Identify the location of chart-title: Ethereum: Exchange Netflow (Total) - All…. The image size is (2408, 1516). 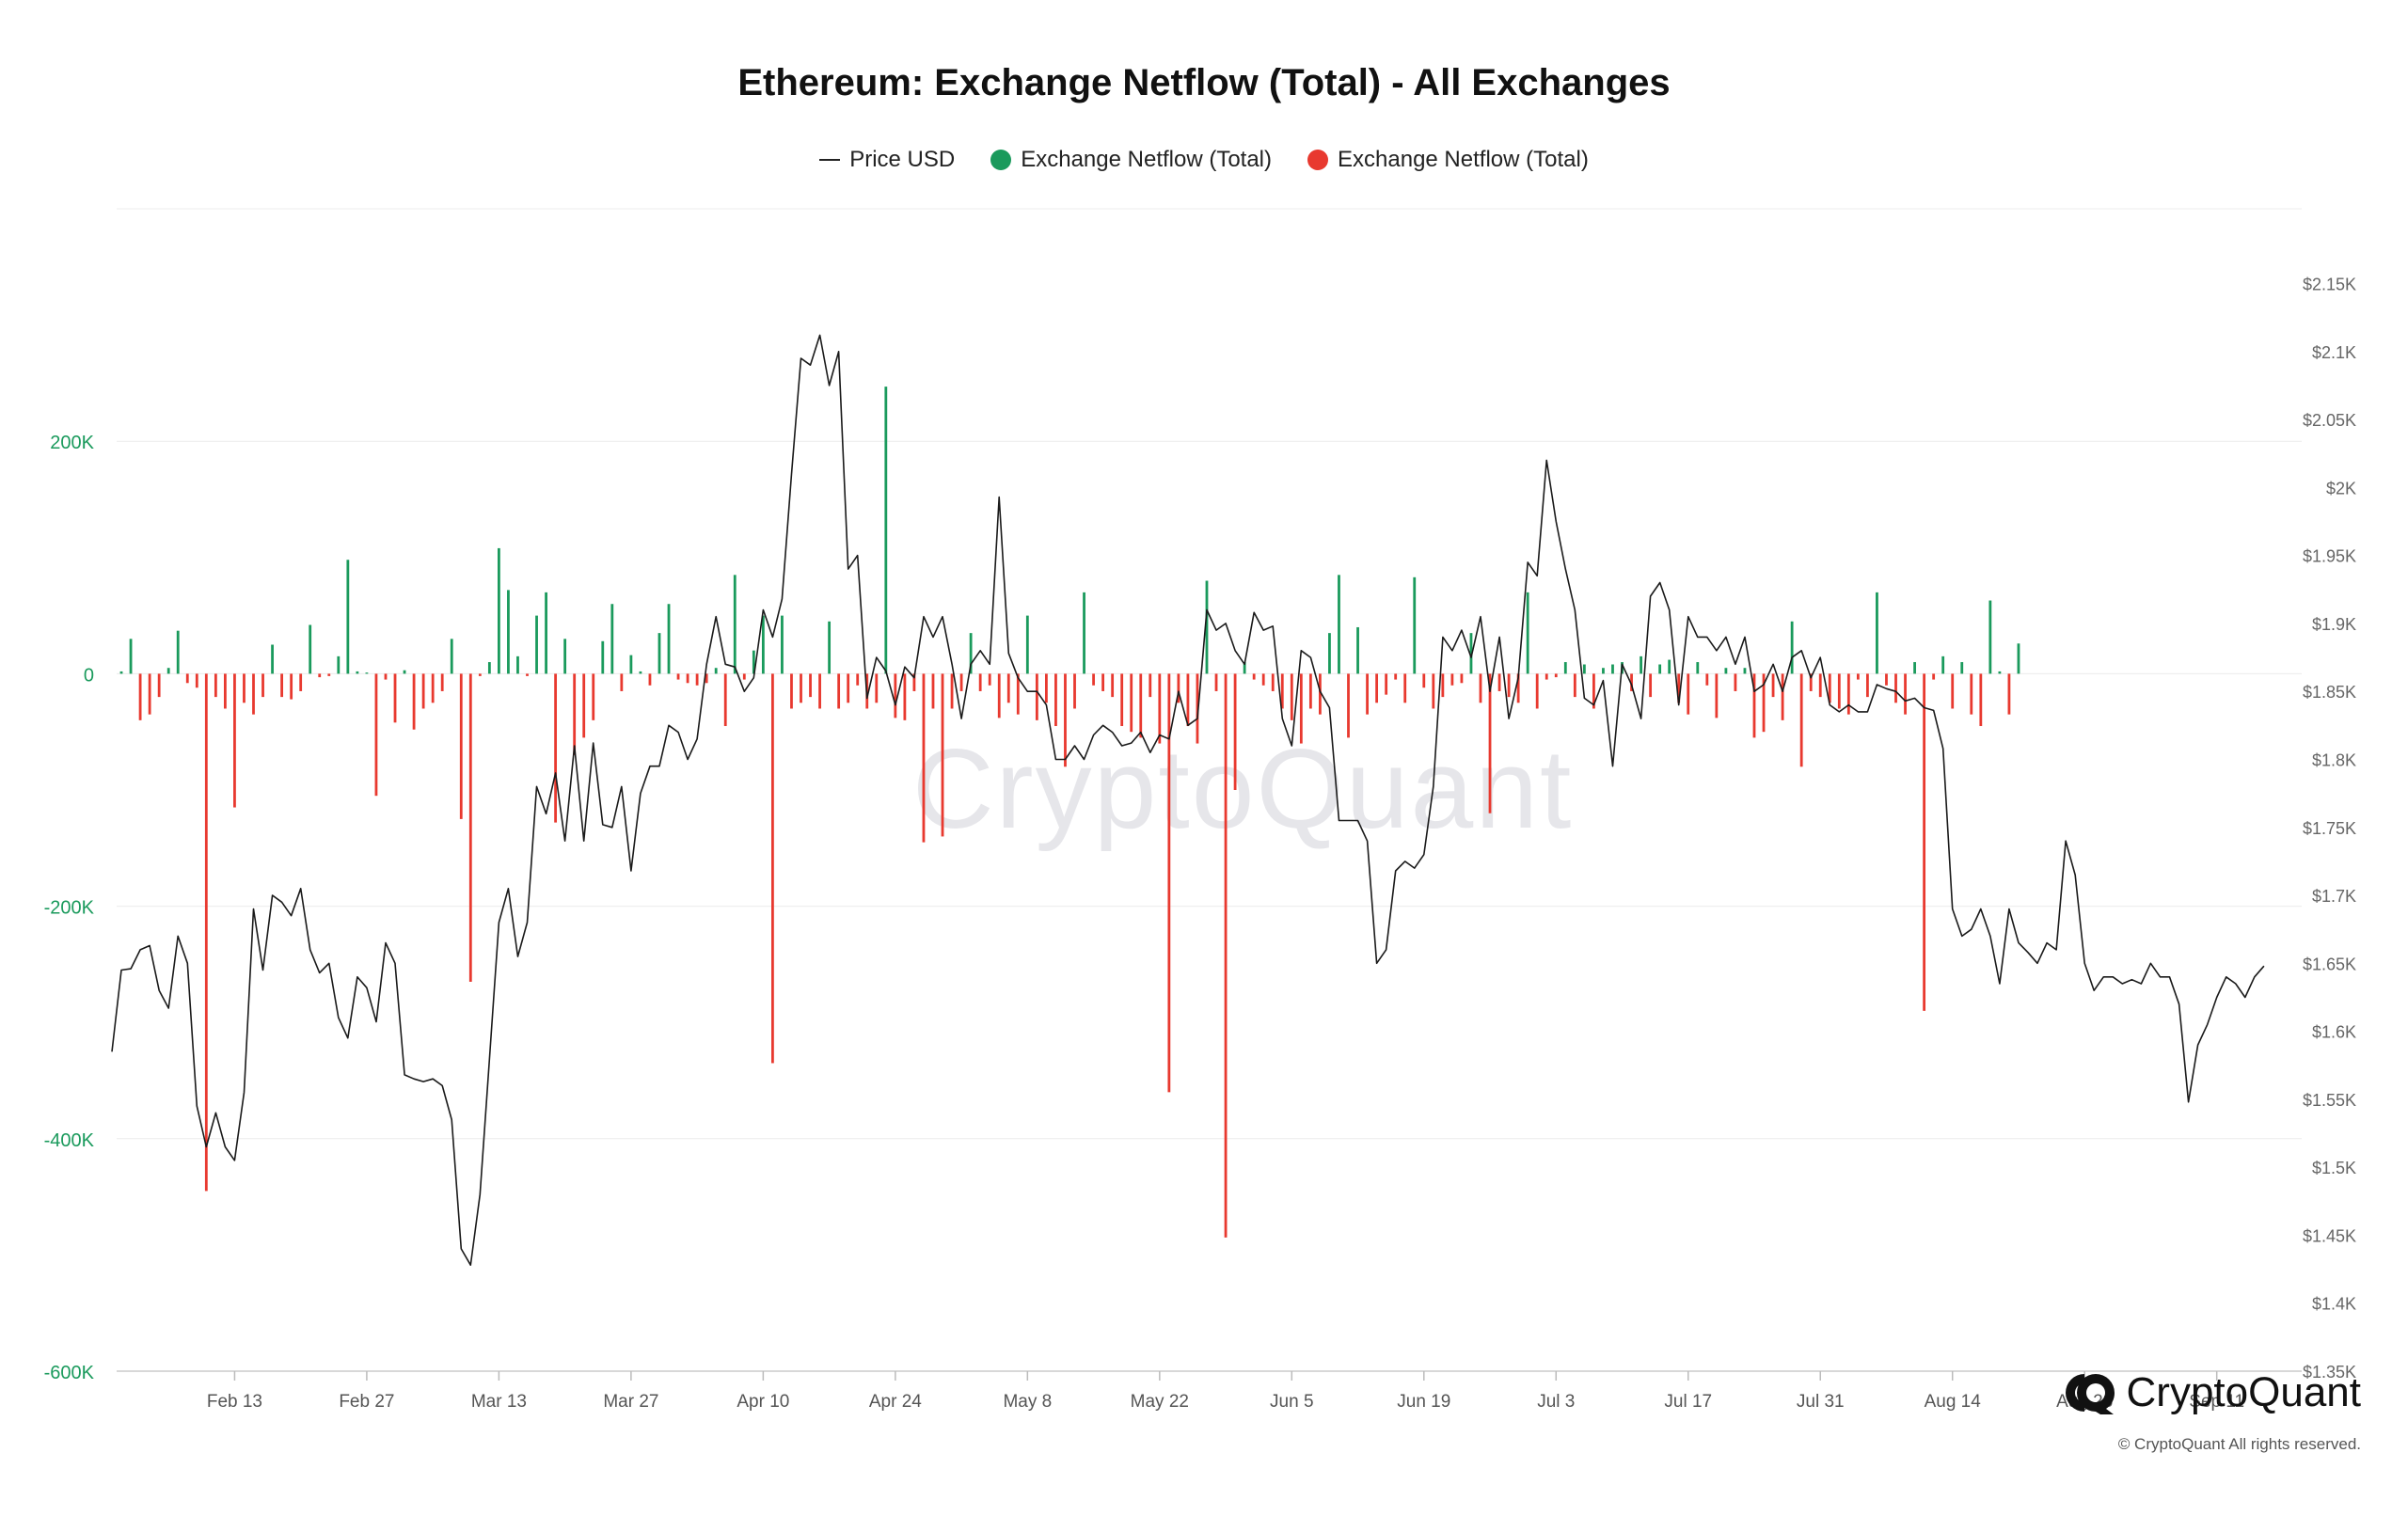
(1204, 82).